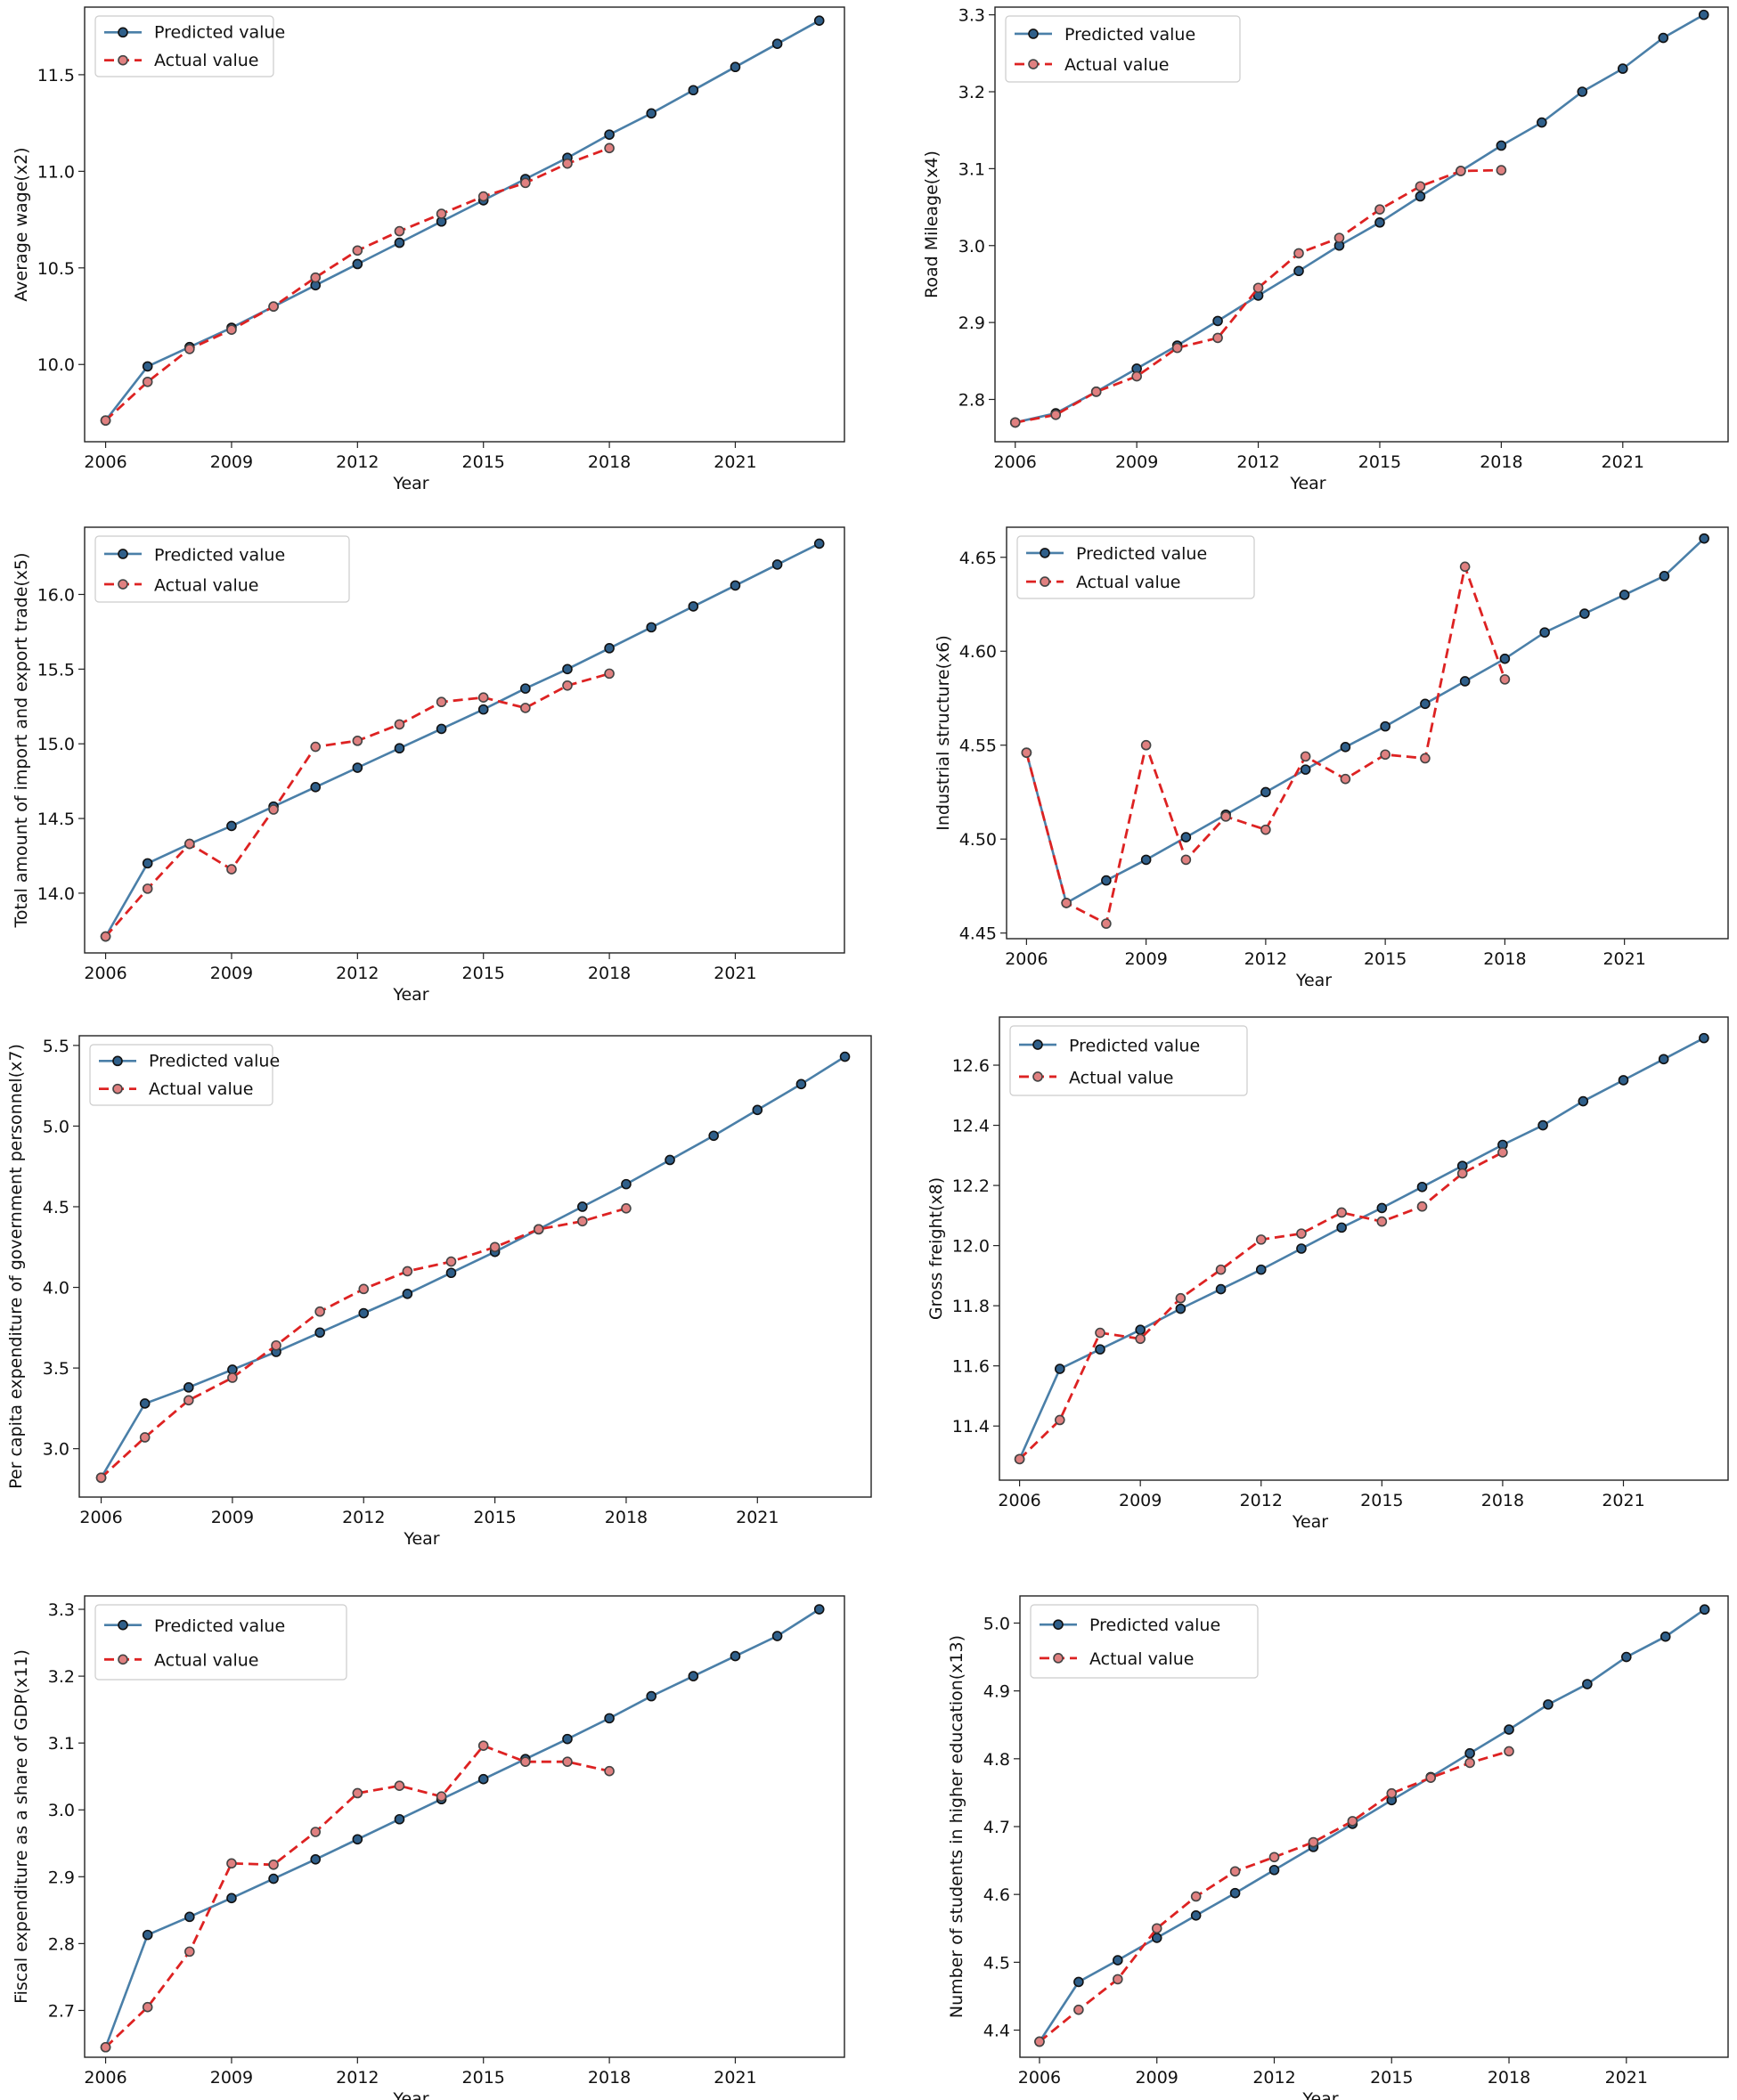  Describe the element at coordinates (56, 744) in the screenshot. I see `y-tick-label: 15.0` at that location.